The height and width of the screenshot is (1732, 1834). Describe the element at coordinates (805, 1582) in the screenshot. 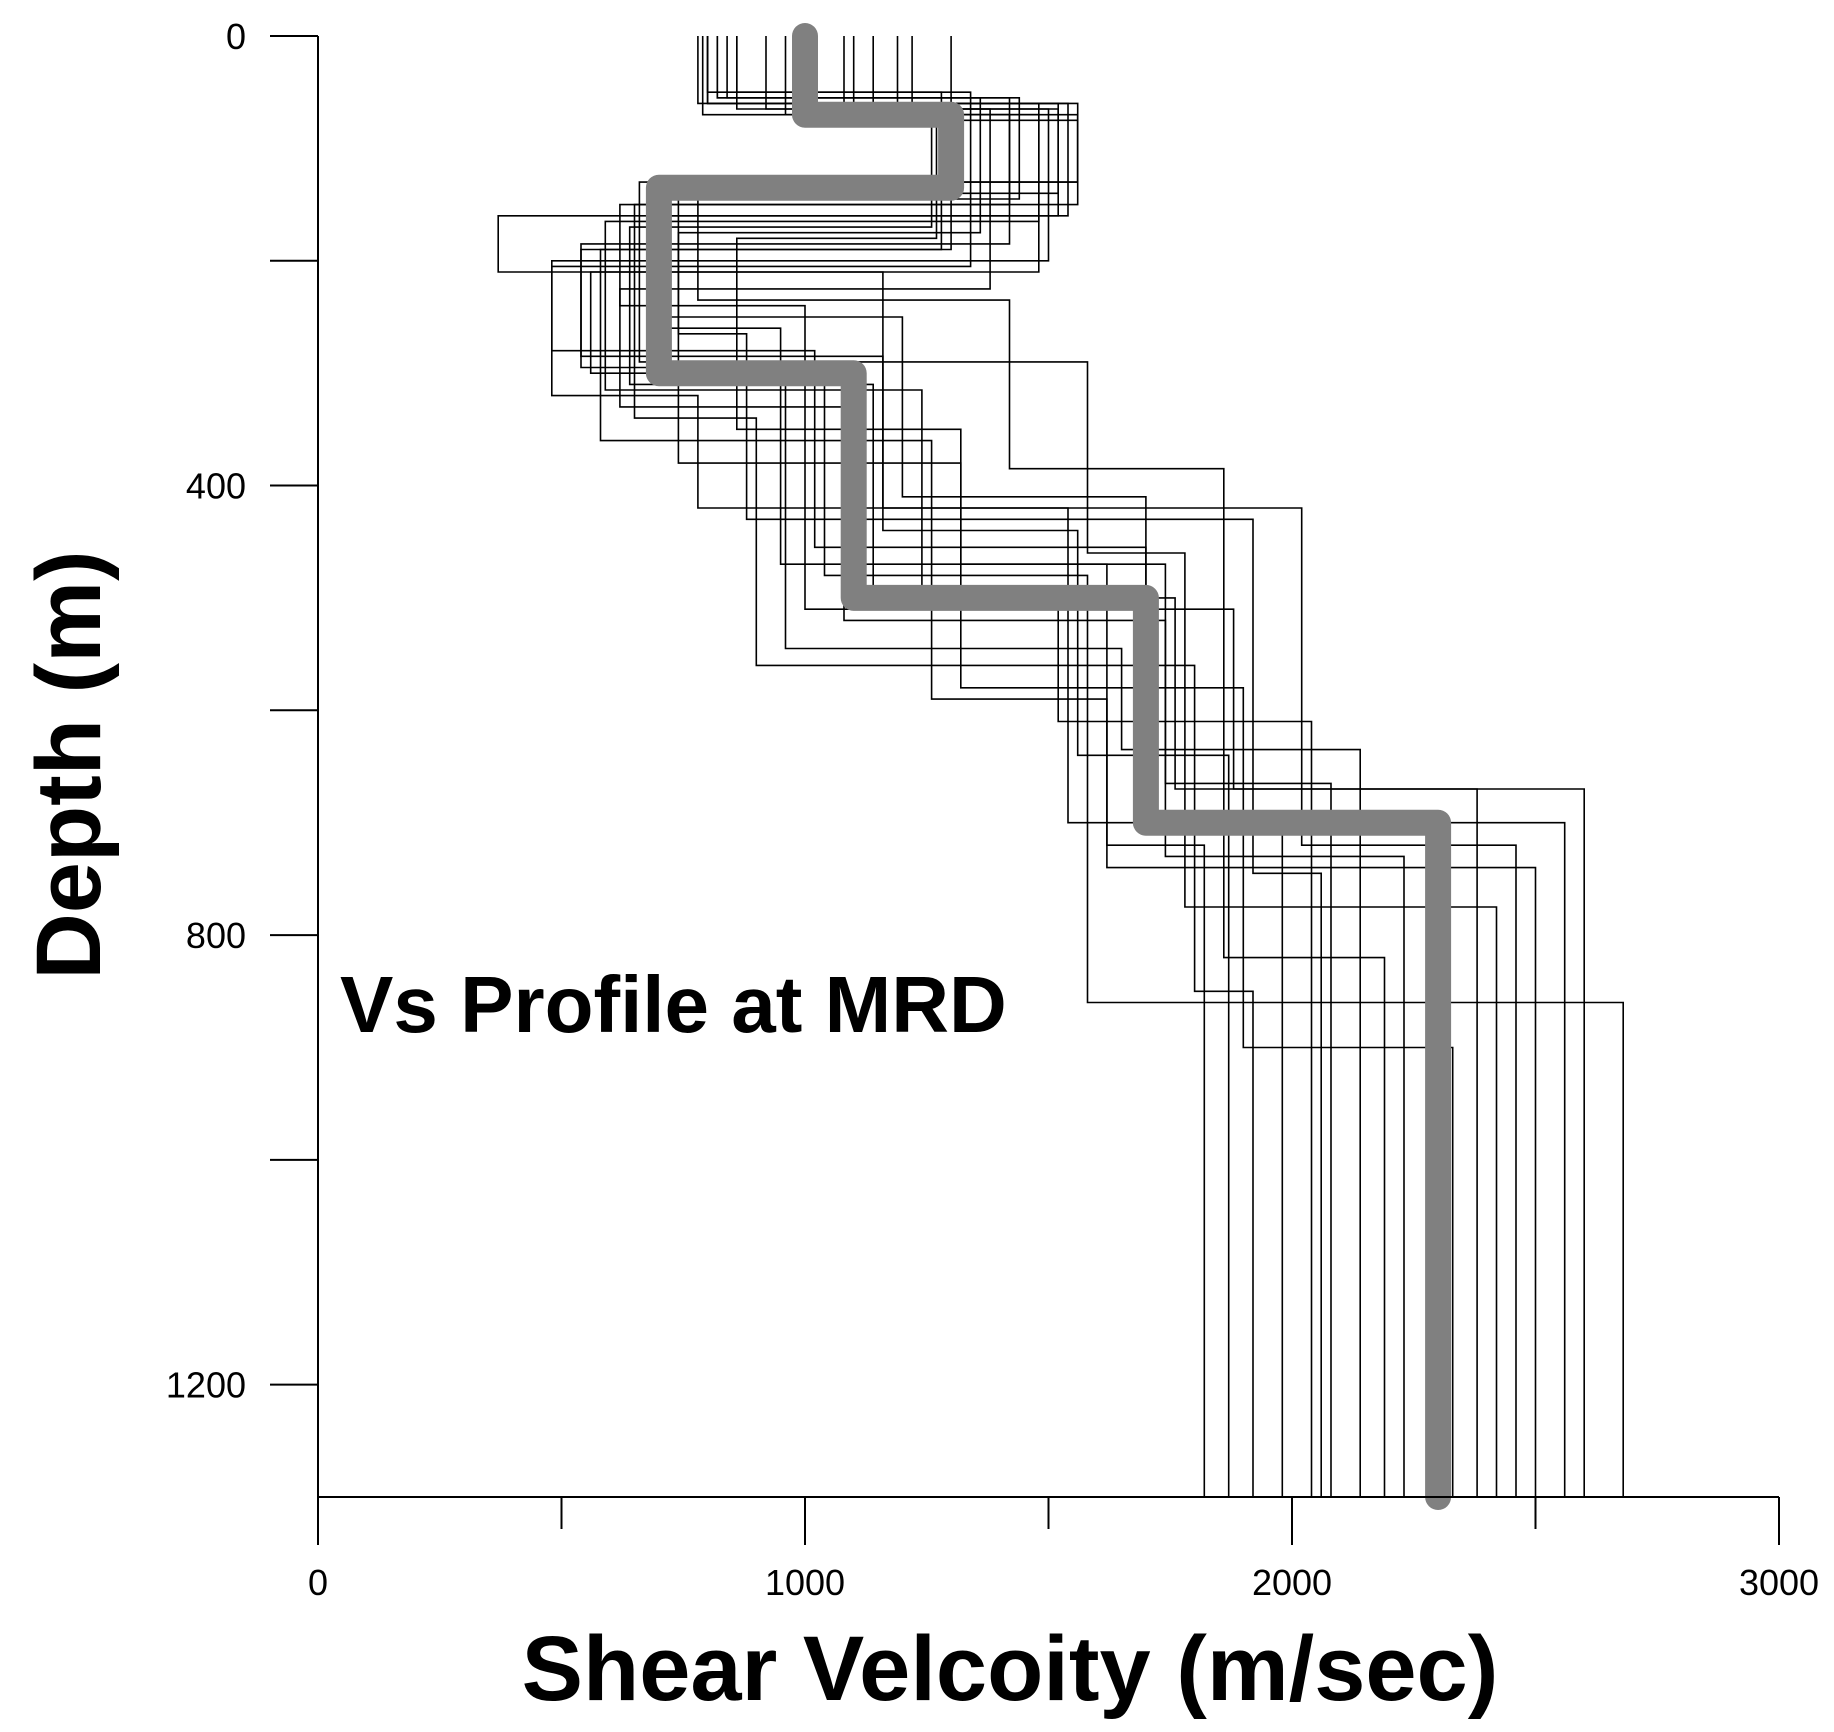

I see `x-tick-label-1000: 1000` at that location.